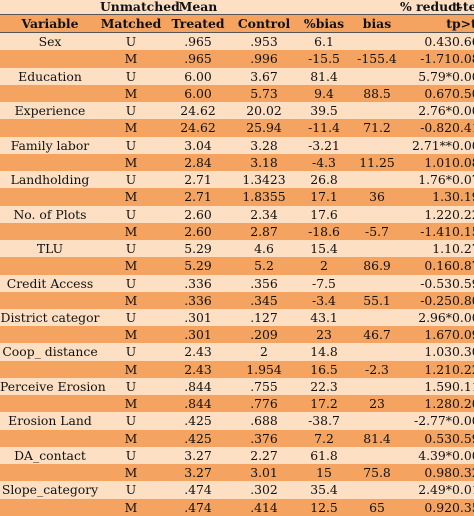 This screenshot has height=516, width=474. Describe the element at coordinates (377, 369) in the screenshot. I see `cell-bias: -2.3` at that location.